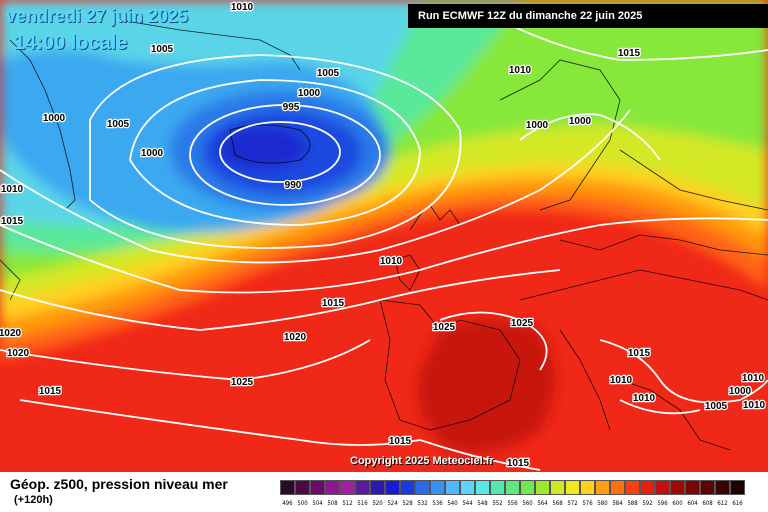 This screenshot has height=512, width=768. What do you see at coordinates (407, 503) in the screenshot?
I see `legend-label: 528` at bounding box center [407, 503].